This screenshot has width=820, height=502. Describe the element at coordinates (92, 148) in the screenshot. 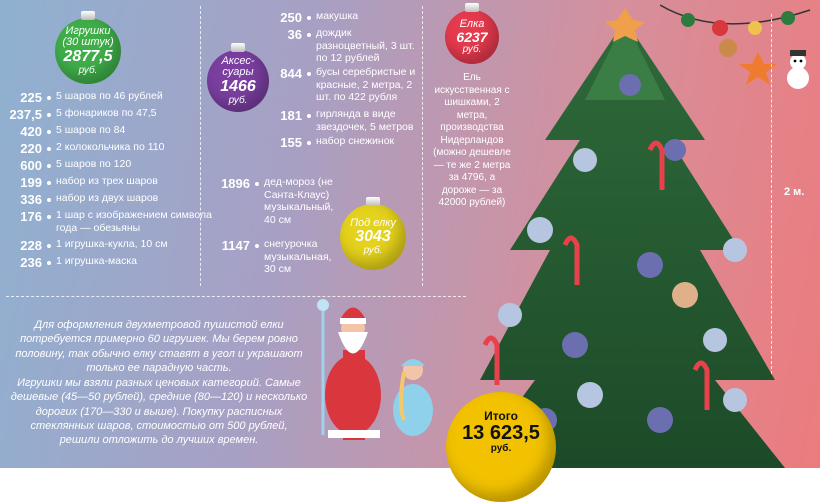

I see `list-item: 220 2 колокольчика по 110` at that location.